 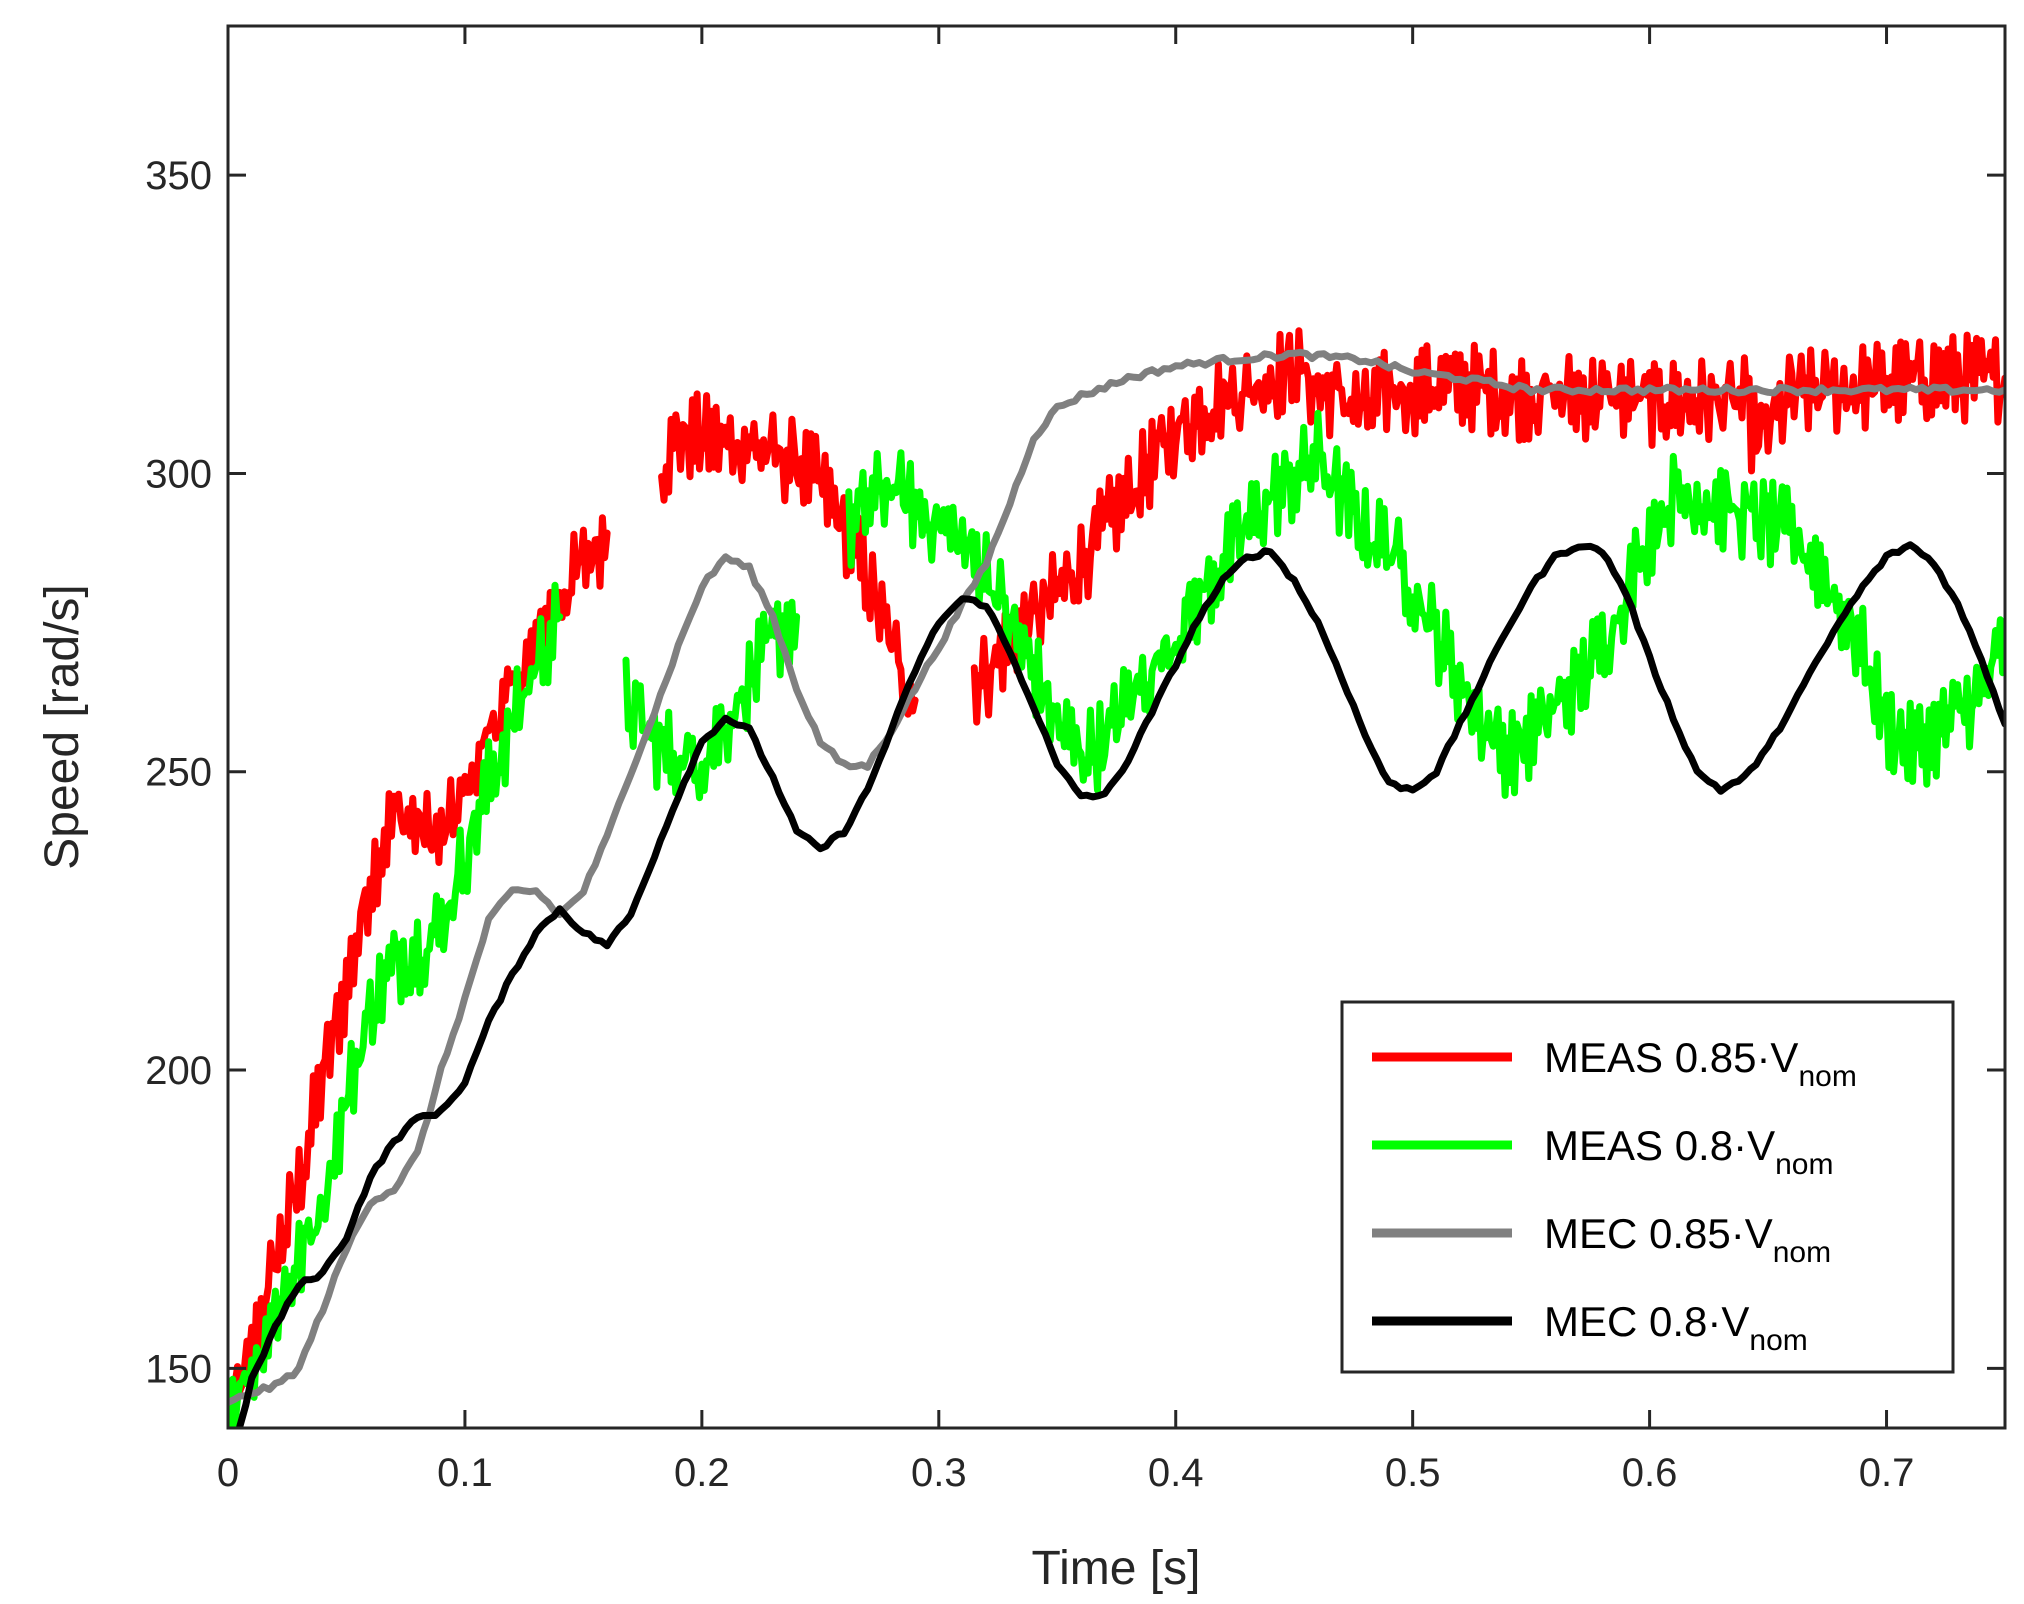 I want to click on legend-label-main: MEC 0.85·V, so click(x=1658, y=1233).